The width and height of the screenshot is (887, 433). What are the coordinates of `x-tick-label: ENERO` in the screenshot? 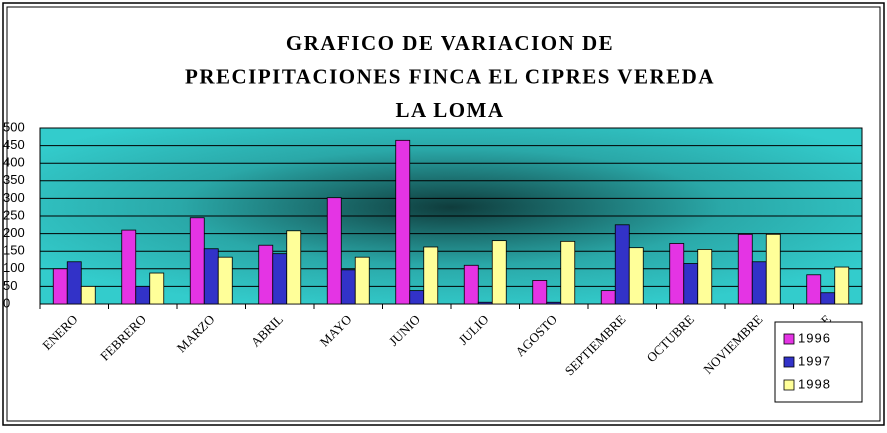 It's located at (59, 332).